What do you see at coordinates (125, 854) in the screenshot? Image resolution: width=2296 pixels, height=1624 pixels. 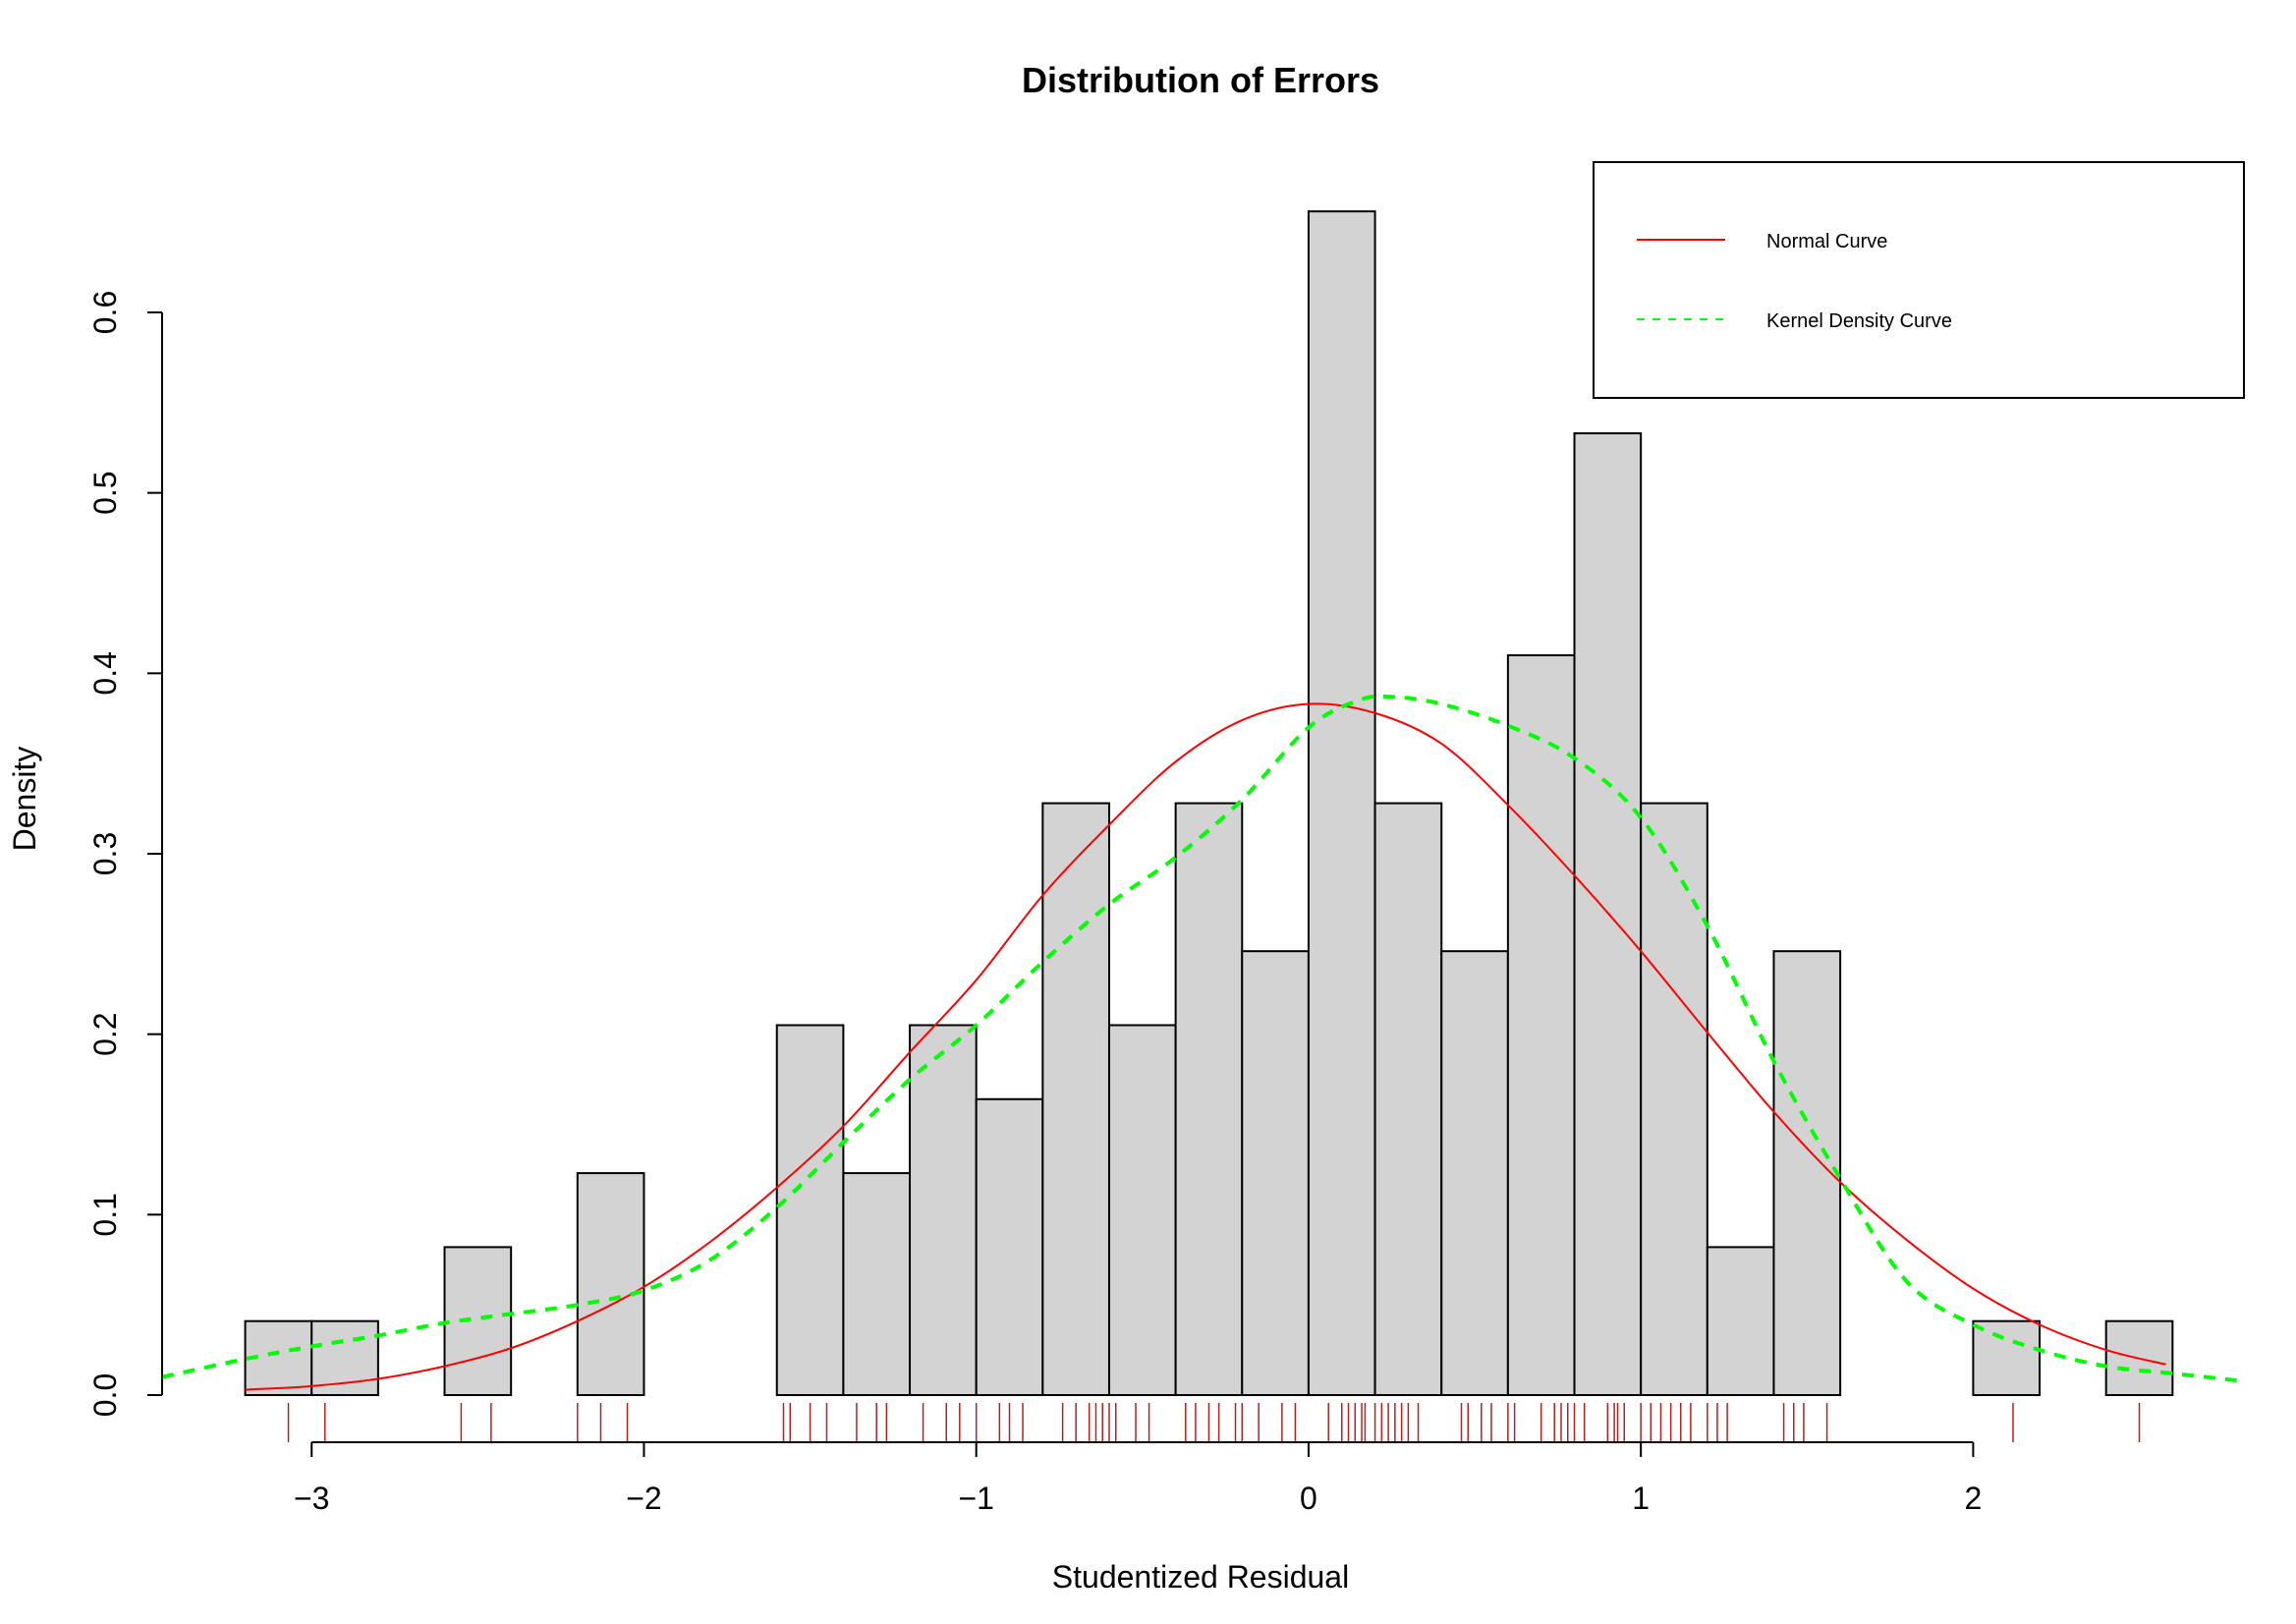 I see `y-axis: 0.0 0.1 0.2 0.3 0.4 0.5 0.6` at bounding box center [125, 854].